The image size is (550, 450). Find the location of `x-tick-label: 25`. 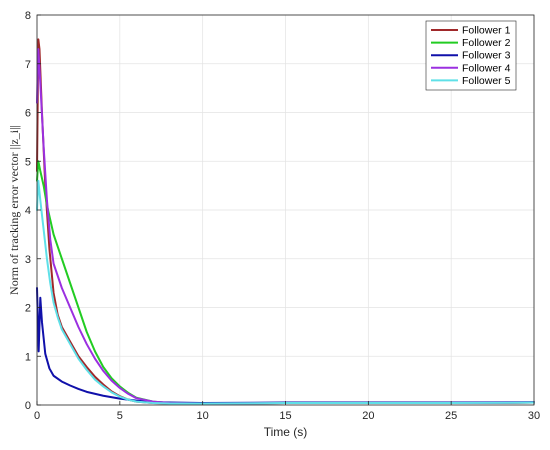

x-tick-label: 25 is located at coordinates (451, 416).